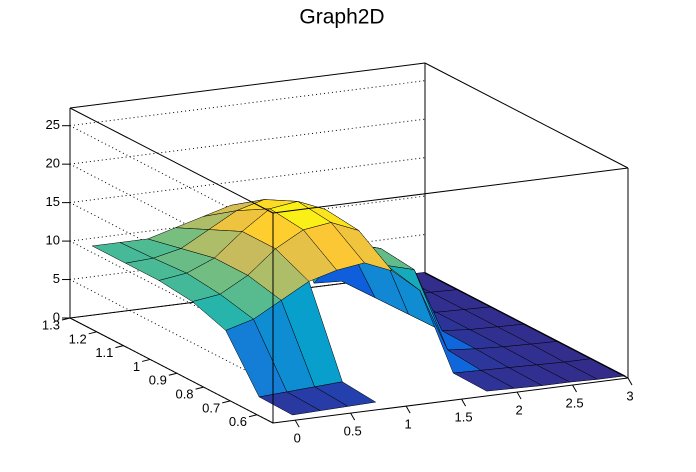 The image size is (696, 472). Describe the element at coordinates (53, 124) in the screenshot. I see `z-tick-label: 25` at that location.